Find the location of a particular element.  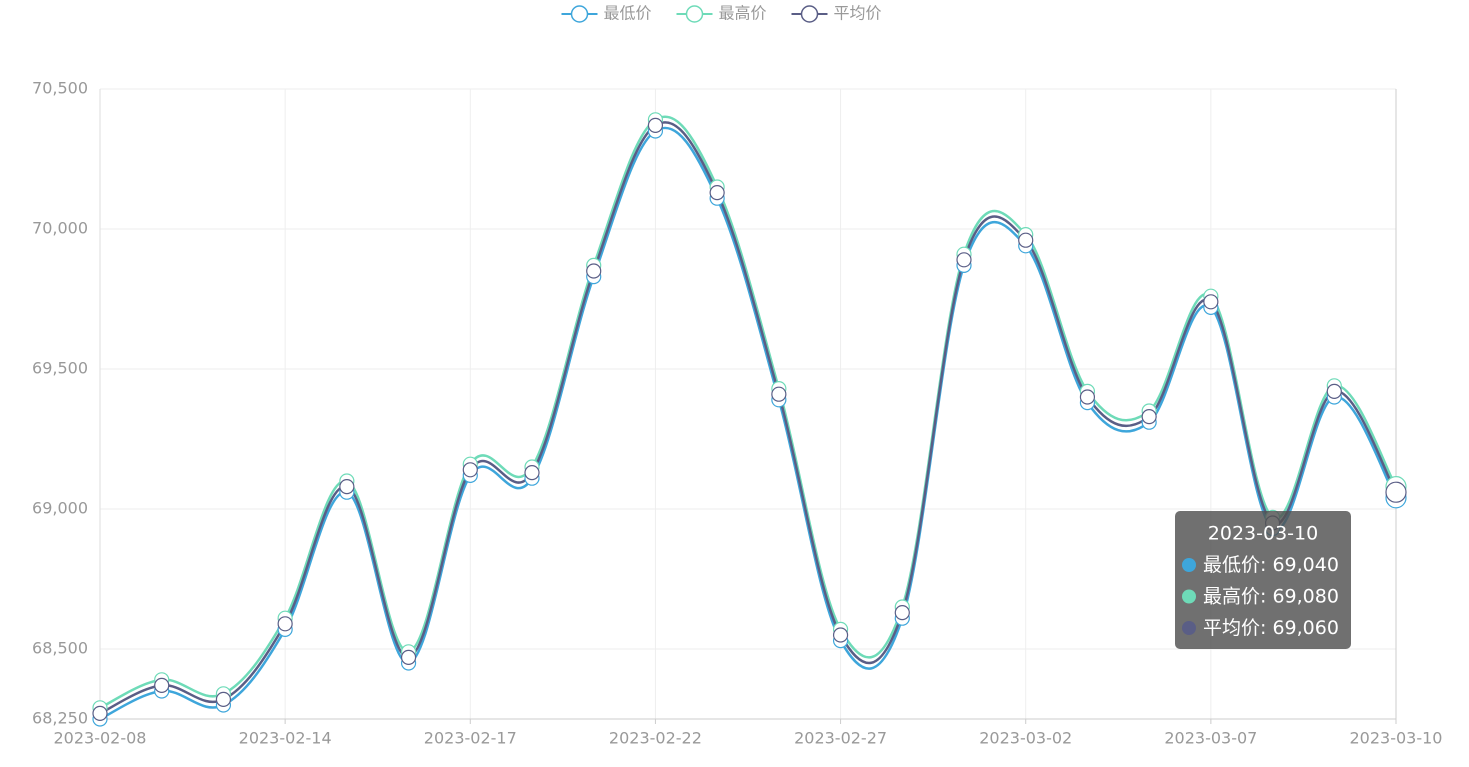

y-tick-label: 68,500 is located at coordinates (60, 648).